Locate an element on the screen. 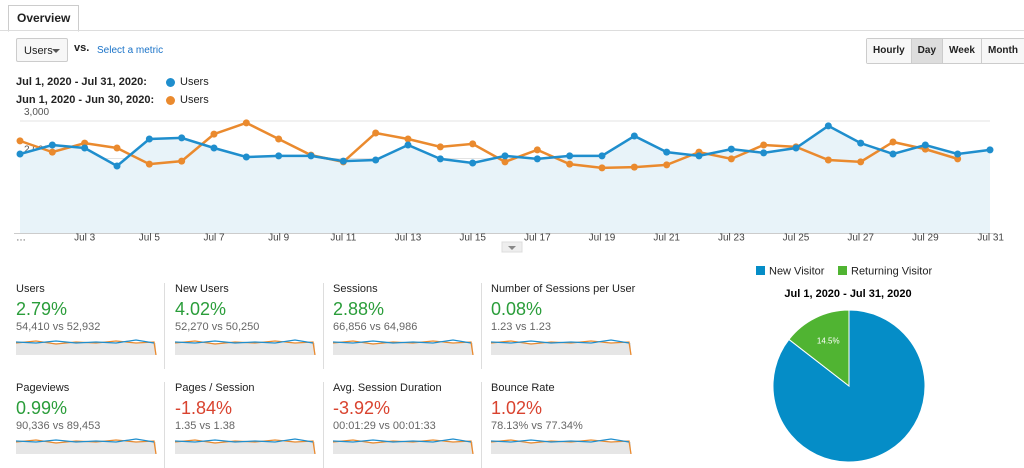  pie-title: Jul 1, 2020 - Jul 31, 2020 is located at coordinates (847, 294).